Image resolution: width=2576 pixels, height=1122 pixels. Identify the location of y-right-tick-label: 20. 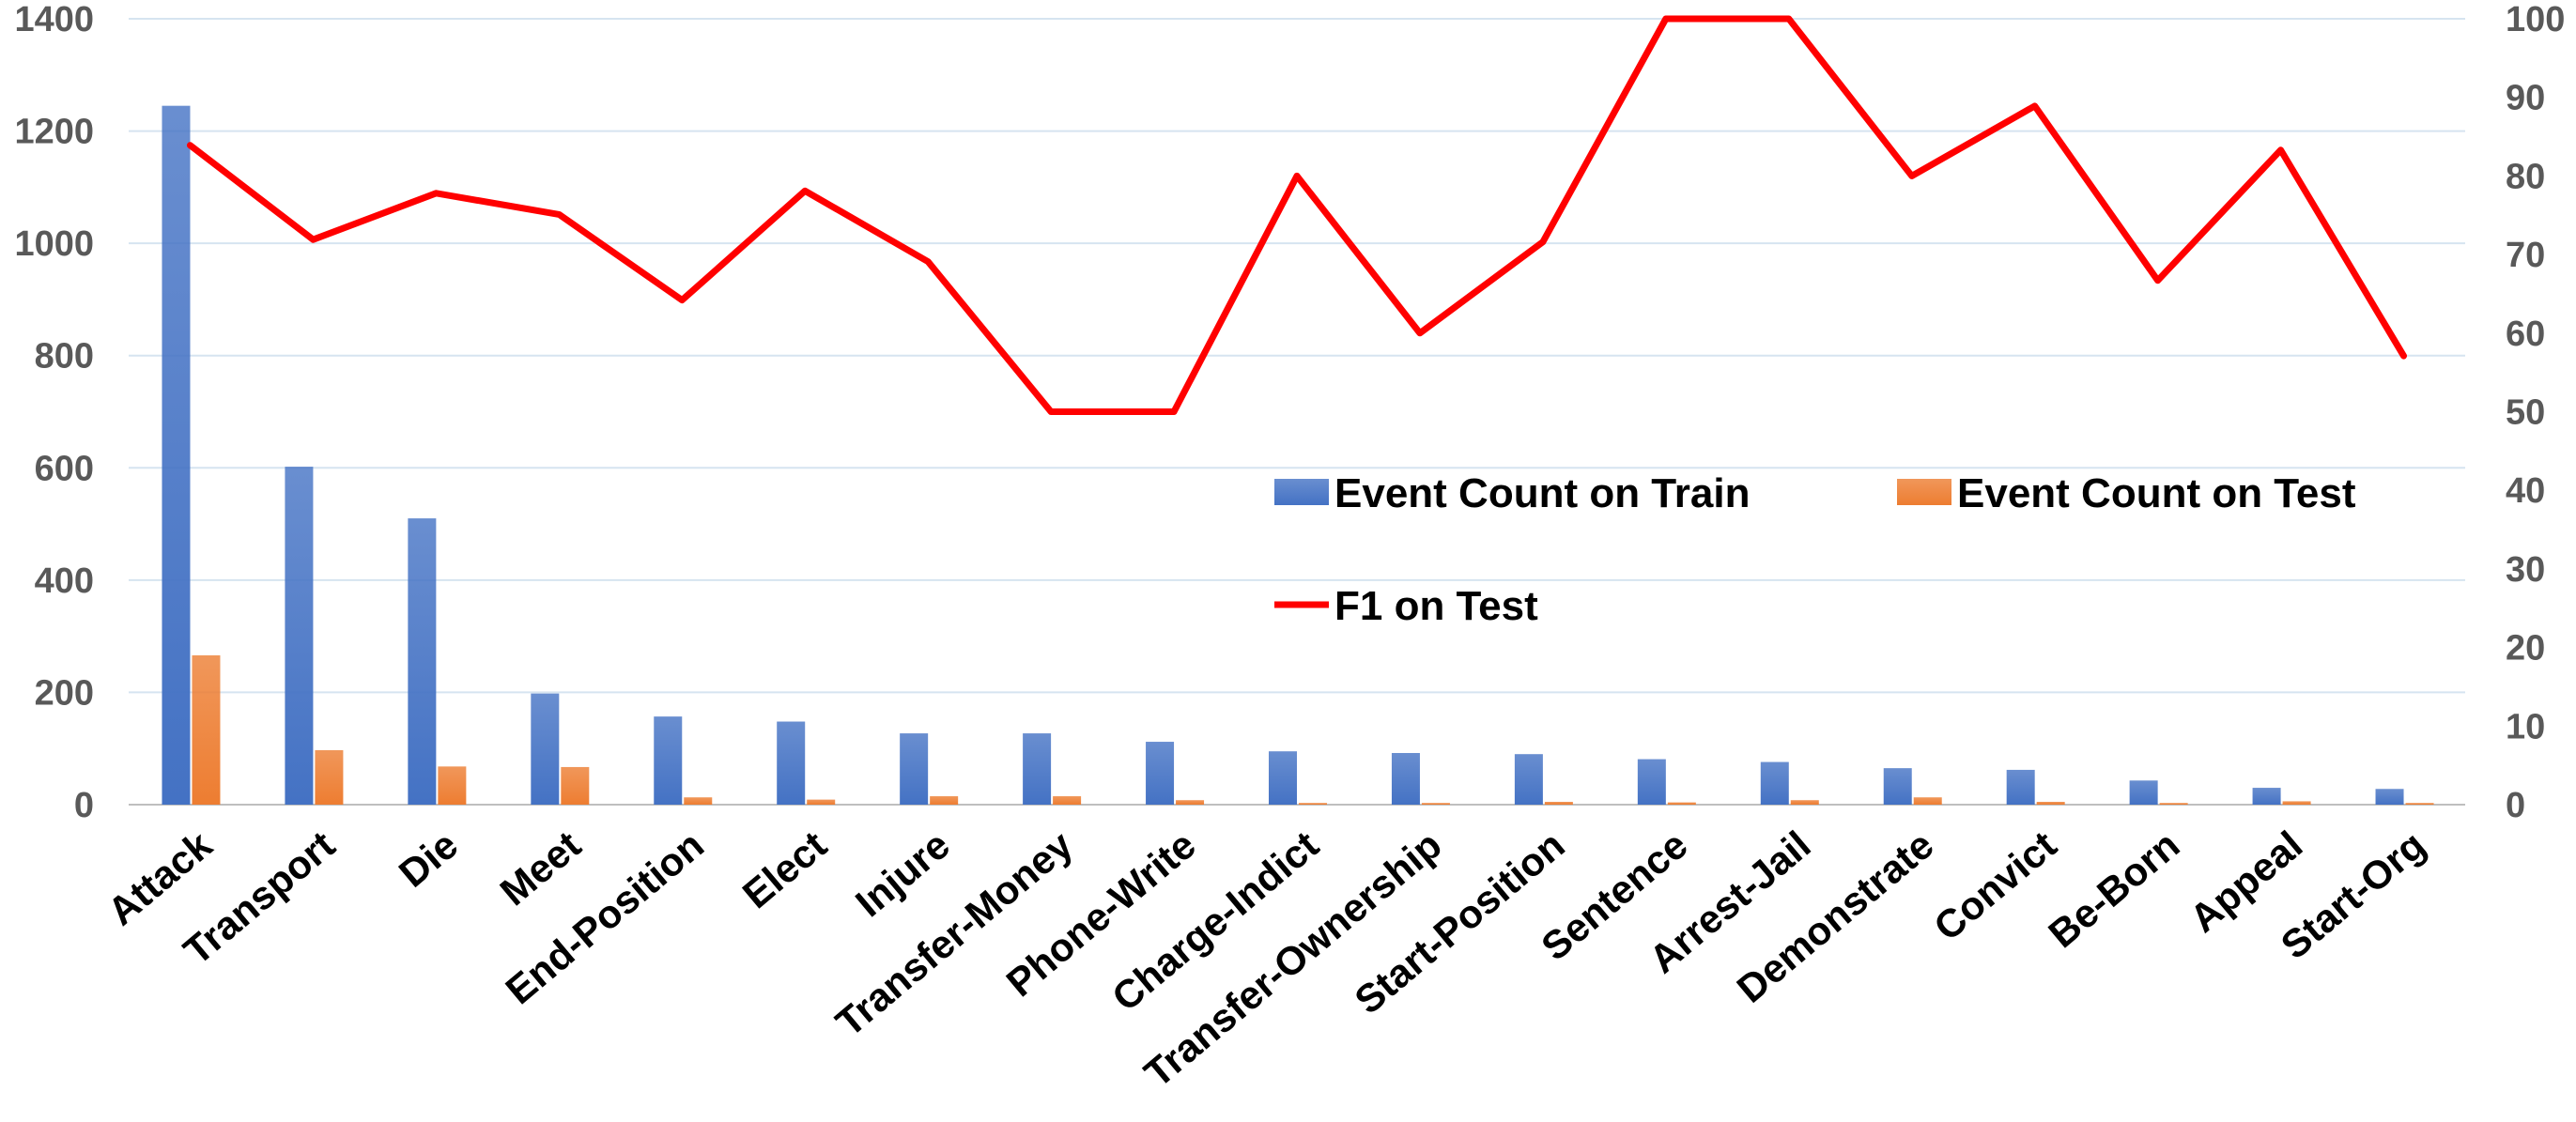
(2525, 649).